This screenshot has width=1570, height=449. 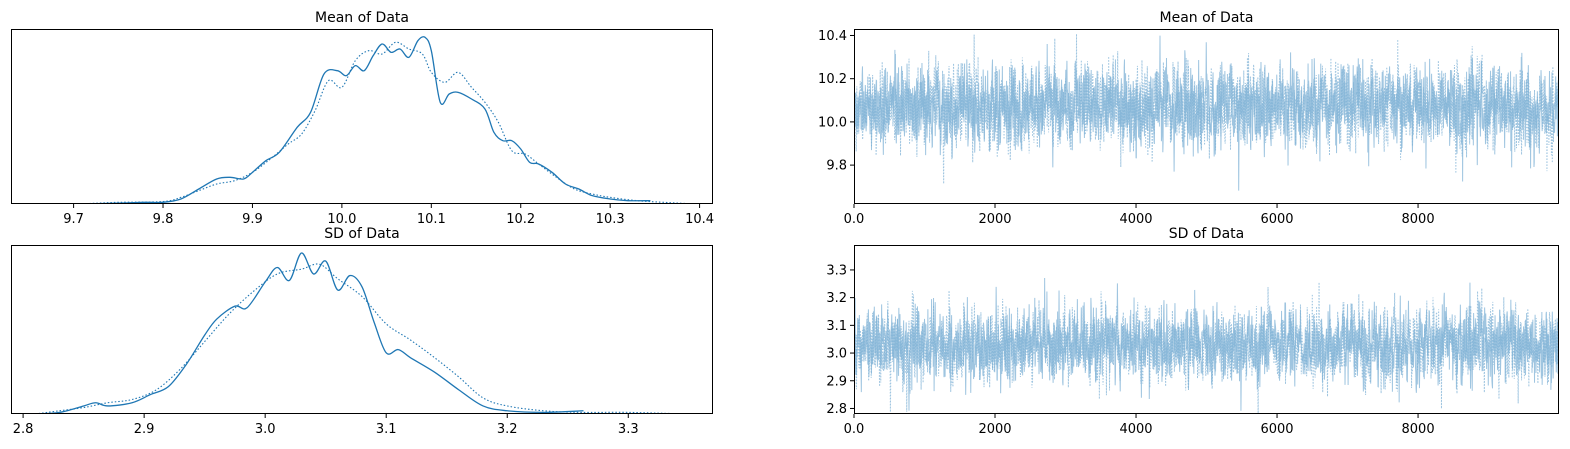 What do you see at coordinates (362, 234) in the screenshot?
I see `kde-sd-title: SD of Data` at bounding box center [362, 234].